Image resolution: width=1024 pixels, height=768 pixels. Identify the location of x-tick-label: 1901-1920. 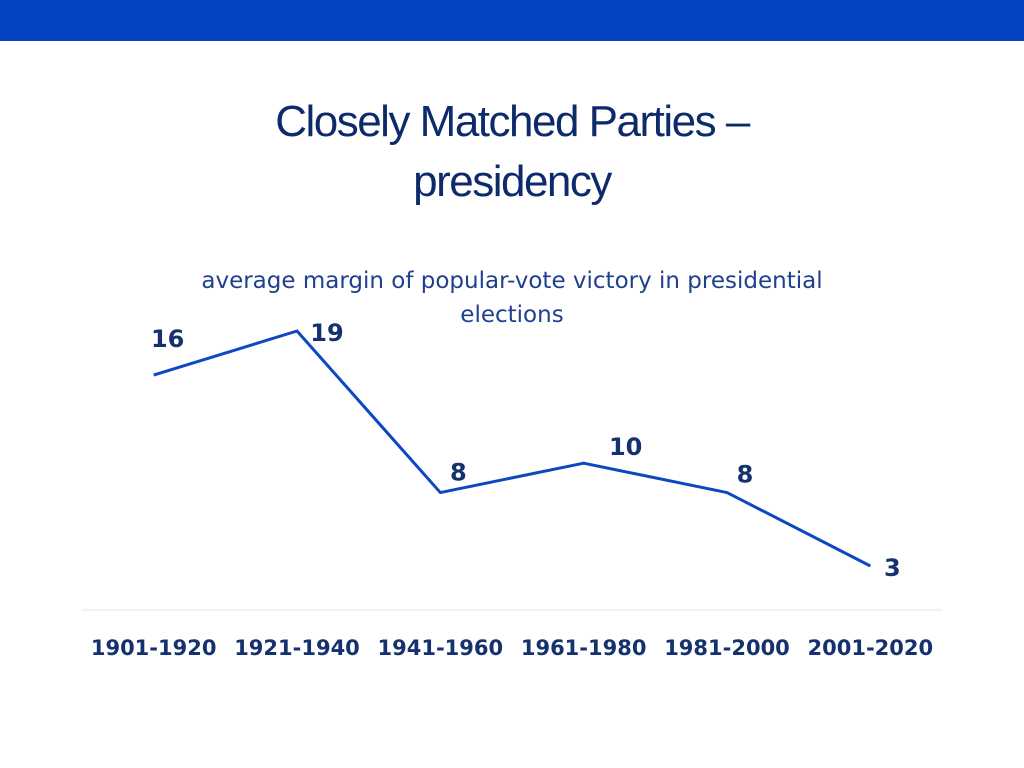
(154, 648).